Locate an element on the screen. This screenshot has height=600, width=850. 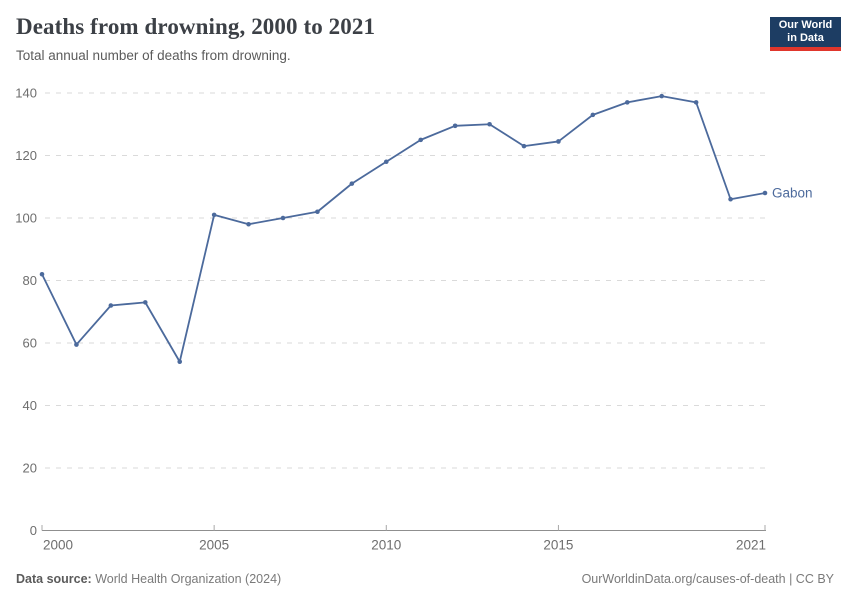
y-tick-label: 100 is located at coordinates (26, 218).